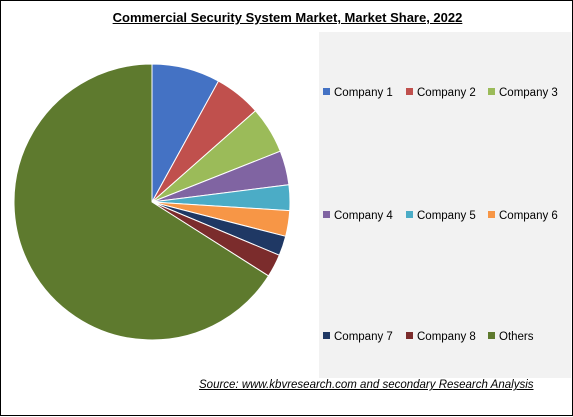  Describe the element at coordinates (363, 93) in the screenshot. I see `legend-label: Company 1` at that location.